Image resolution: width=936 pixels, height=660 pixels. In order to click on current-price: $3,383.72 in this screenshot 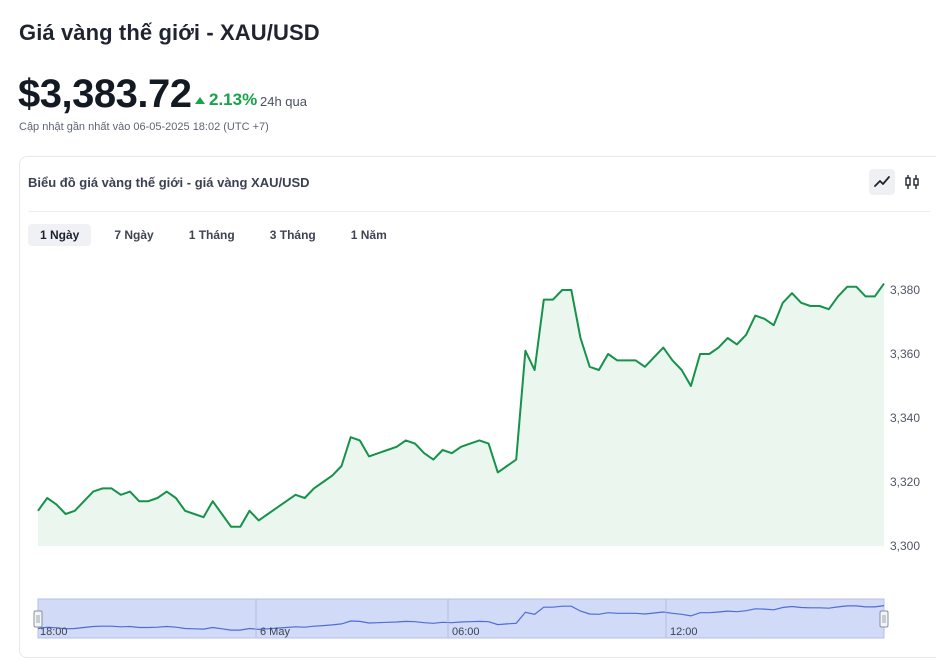, I will do `click(105, 94)`.